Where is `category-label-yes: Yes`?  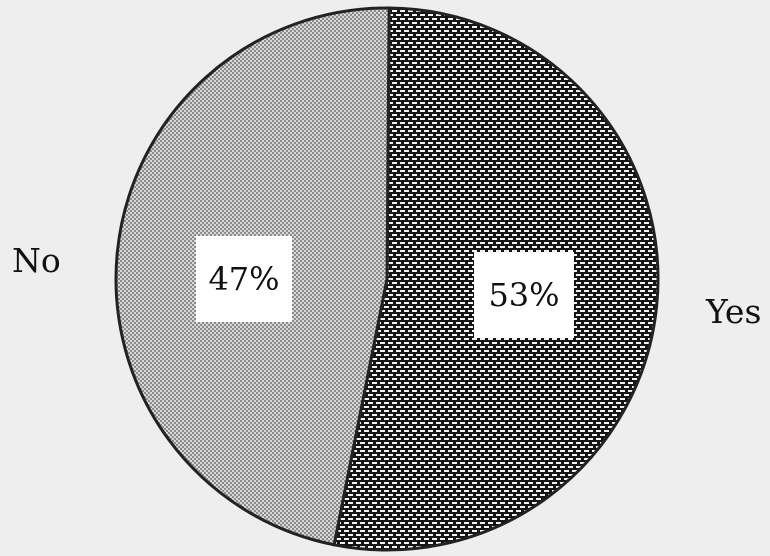
category-label-yes: Yes is located at coordinates (733, 311).